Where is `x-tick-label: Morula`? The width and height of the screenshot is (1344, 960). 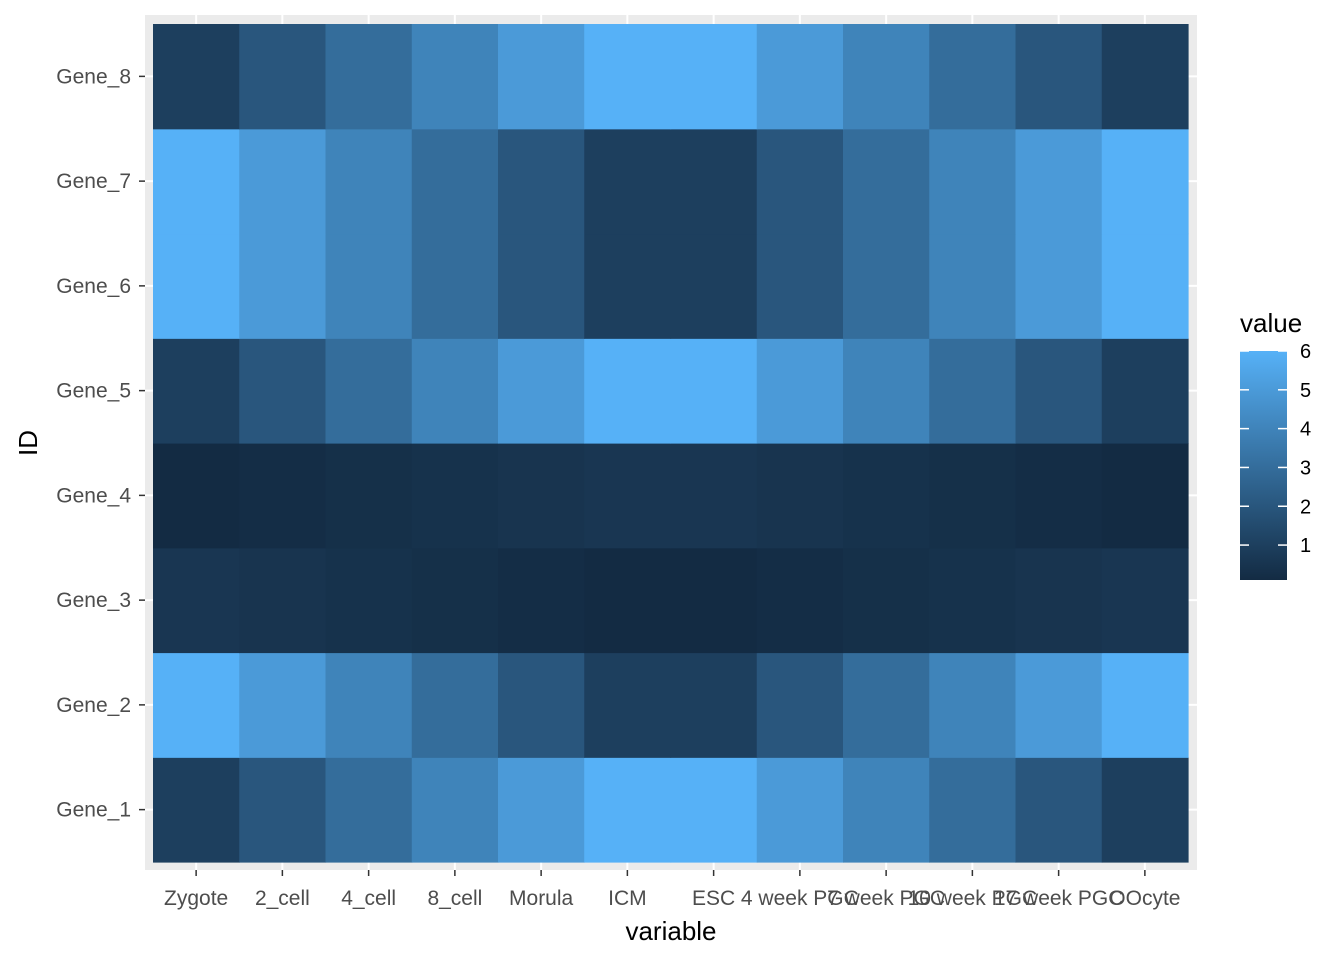 x-tick-label: Morula is located at coordinates (541, 898).